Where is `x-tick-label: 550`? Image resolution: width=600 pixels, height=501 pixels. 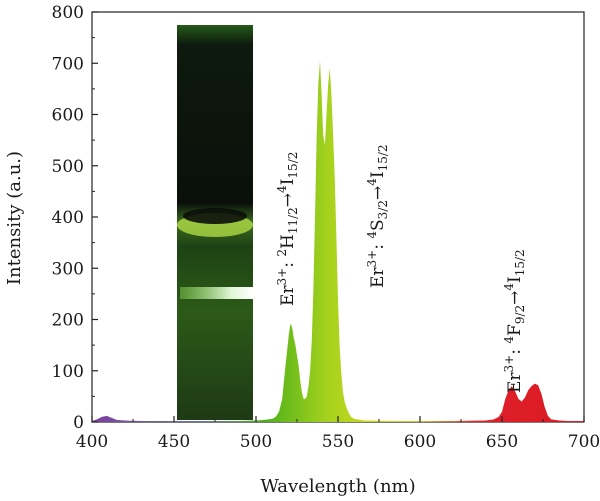
x-tick-label: 550 is located at coordinates (338, 442).